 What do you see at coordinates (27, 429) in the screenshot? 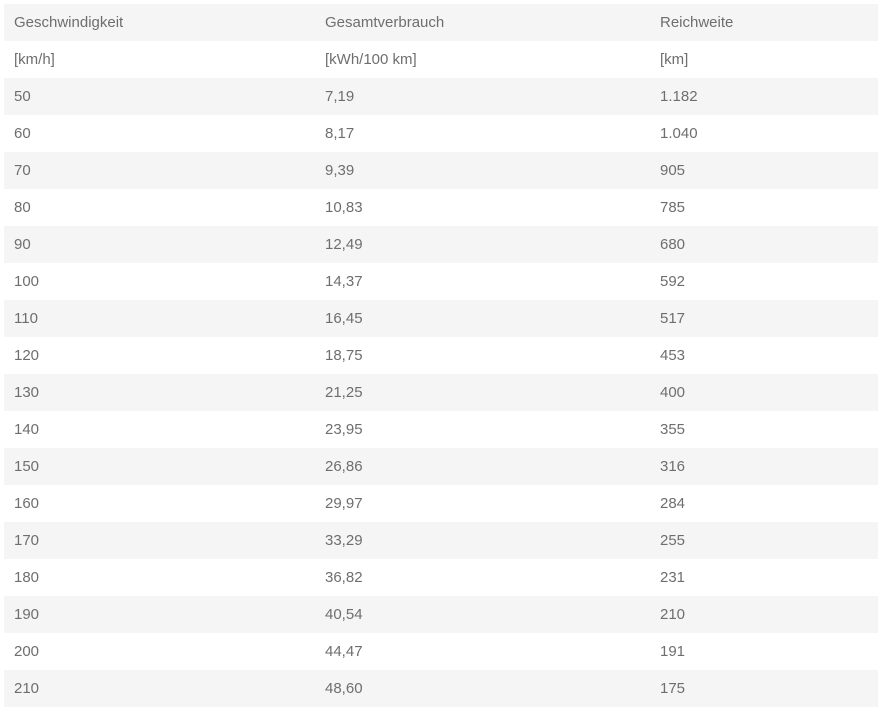
I see `speed-cell: 140` at bounding box center [27, 429].